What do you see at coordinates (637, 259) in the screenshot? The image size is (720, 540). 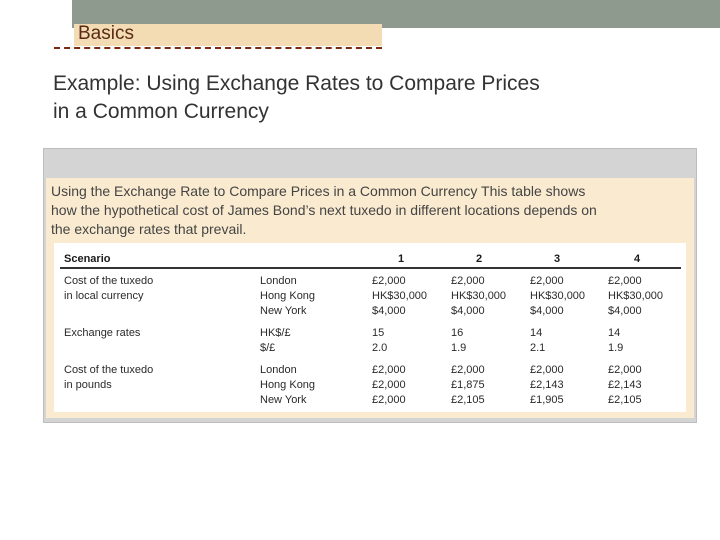 I see `scenario-col-4: 4` at bounding box center [637, 259].